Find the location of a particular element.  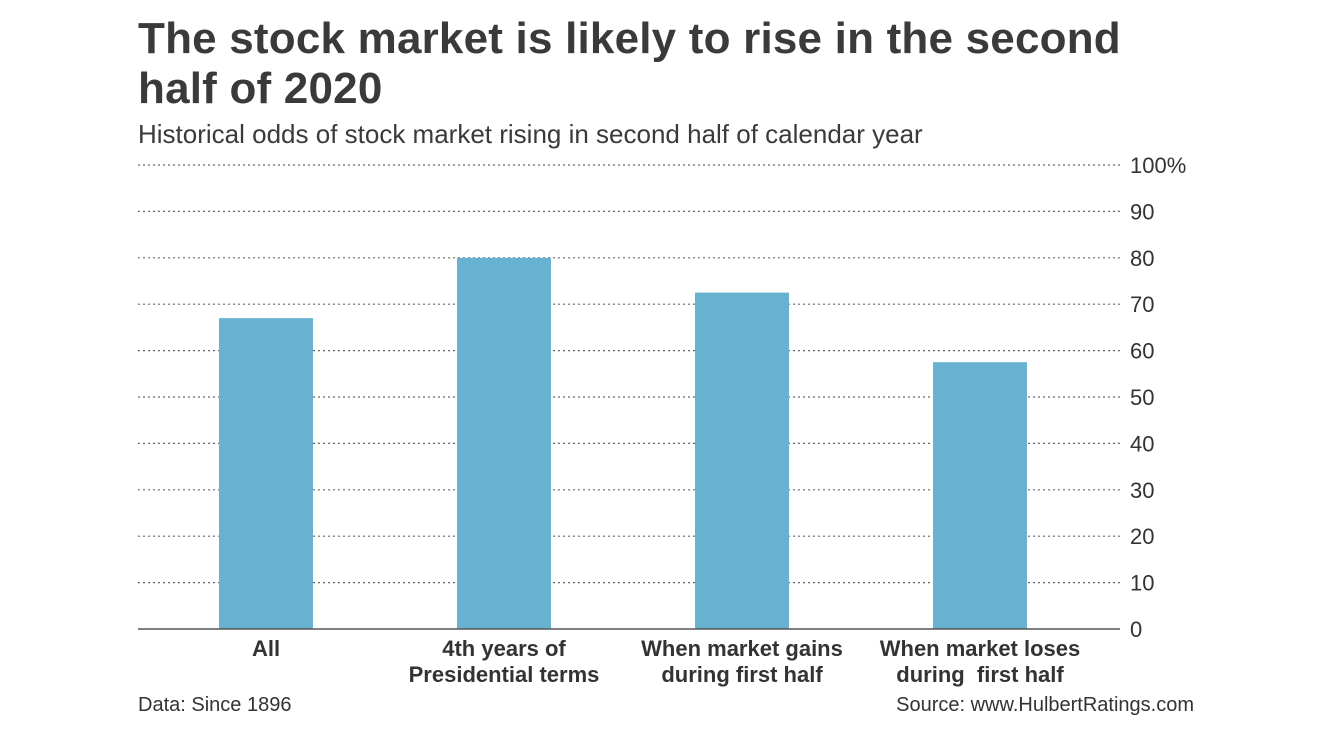

category-label: When market loses is located at coordinates (980, 648).